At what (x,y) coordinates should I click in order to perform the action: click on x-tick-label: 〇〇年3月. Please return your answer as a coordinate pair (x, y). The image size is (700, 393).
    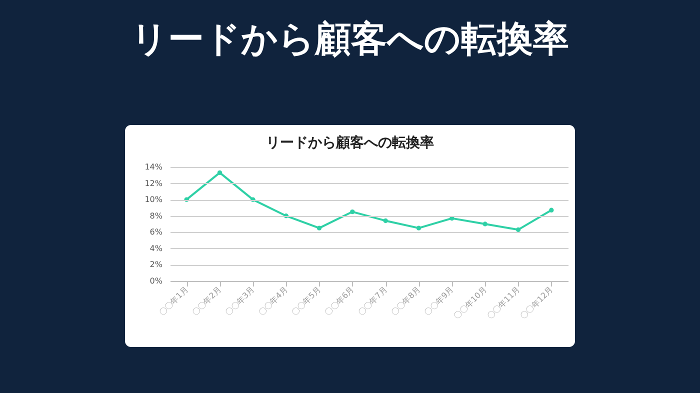
    Looking at the image, I should click on (240, 301).